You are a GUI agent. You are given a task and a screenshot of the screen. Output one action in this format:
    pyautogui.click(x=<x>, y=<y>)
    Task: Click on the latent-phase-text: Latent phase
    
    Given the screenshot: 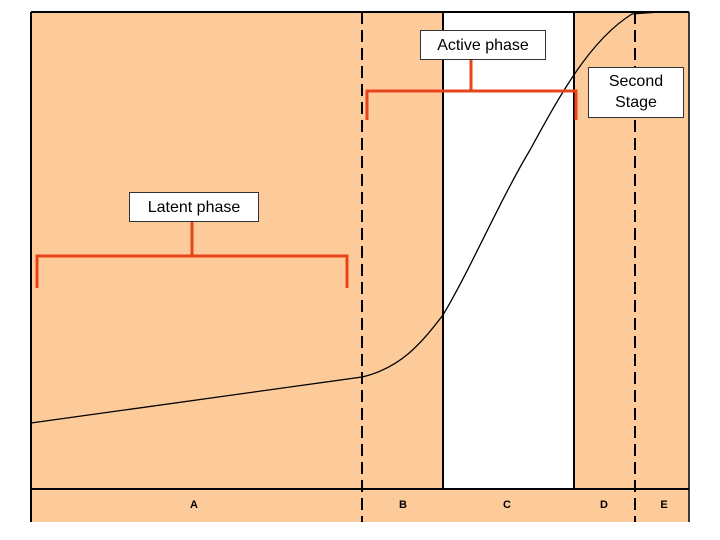 What is the action you would take?
    pyautogui.click(x=194, y=207)
    